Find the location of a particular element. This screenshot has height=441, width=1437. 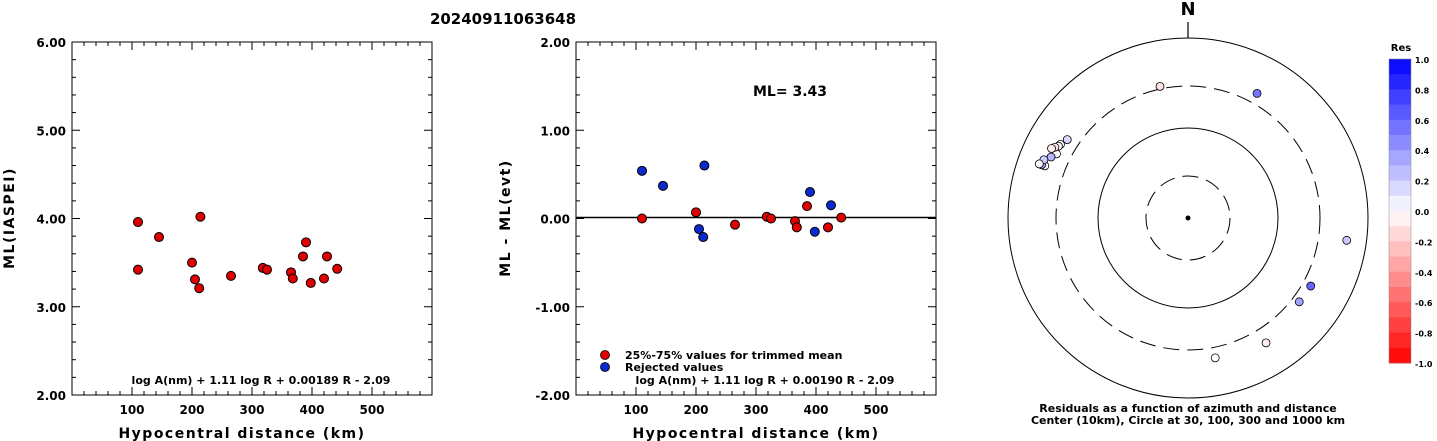

colorbar-tick-label: -0.2 is located at coordinates (1424, 242).